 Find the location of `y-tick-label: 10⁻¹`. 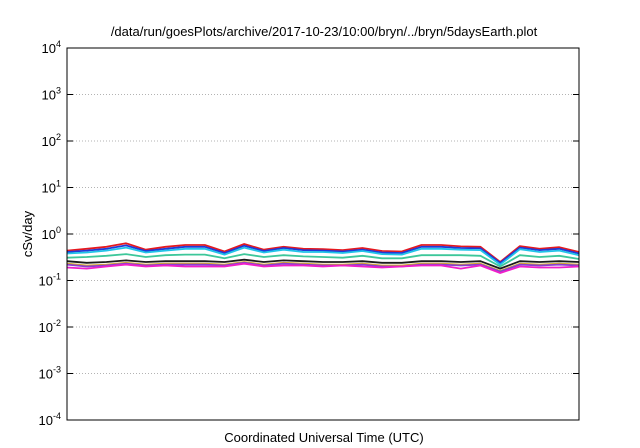

y-tick-label: 10⁻¹ is located at coordinates (50, 280).